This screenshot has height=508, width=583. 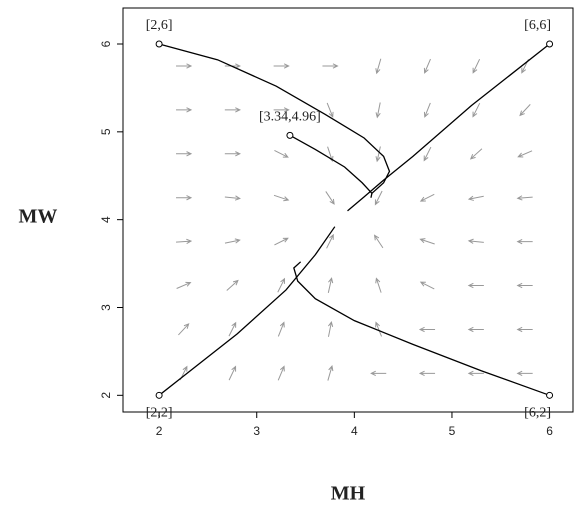 What do you see at coordinates (106, 395) in the screenshot?
I see `y-tick-label: 2` at bounding box center [106, 395].